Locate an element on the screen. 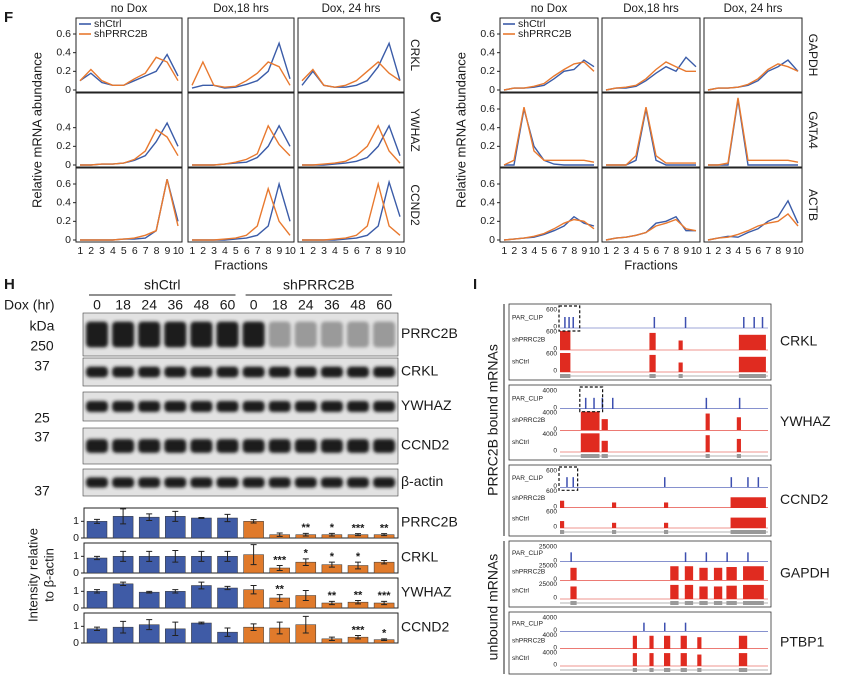 The height and width of the screenshot is (680, 855). y-tick-label: 0.2 is located at coordinates (487, 71).